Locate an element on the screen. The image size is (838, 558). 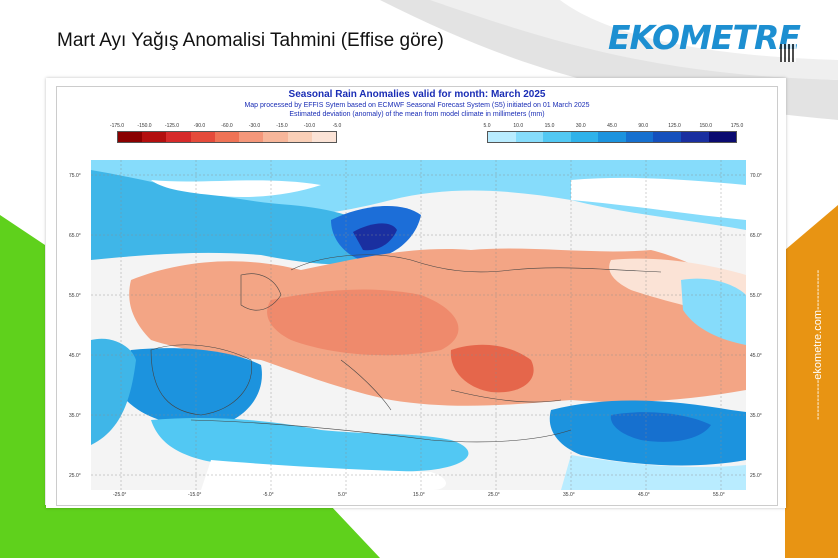
north-atlantic-wet-area is located at coordinates (241, 217).